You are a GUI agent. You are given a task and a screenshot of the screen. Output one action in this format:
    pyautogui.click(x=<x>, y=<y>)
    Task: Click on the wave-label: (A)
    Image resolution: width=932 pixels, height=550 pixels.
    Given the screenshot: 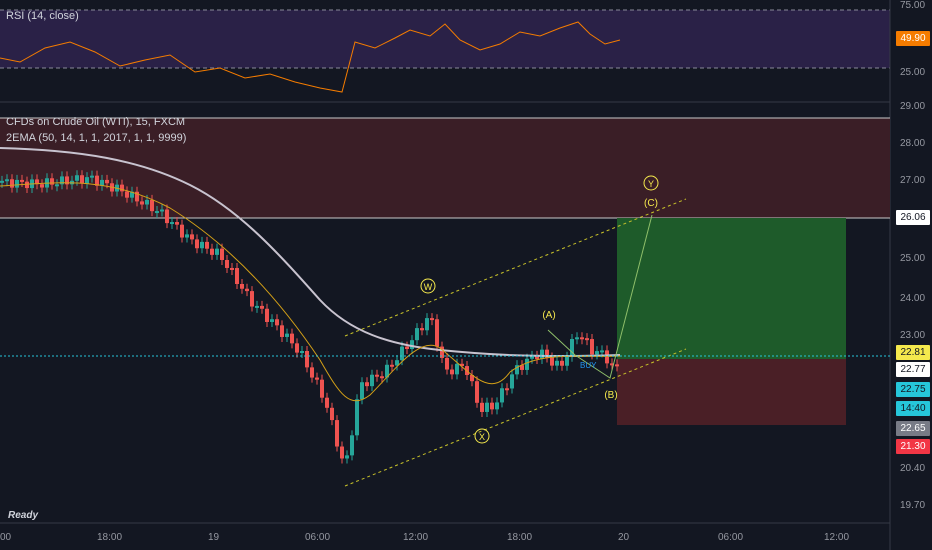 What is the action you would take?
    pyautogui.click(x=548, y=315)
    